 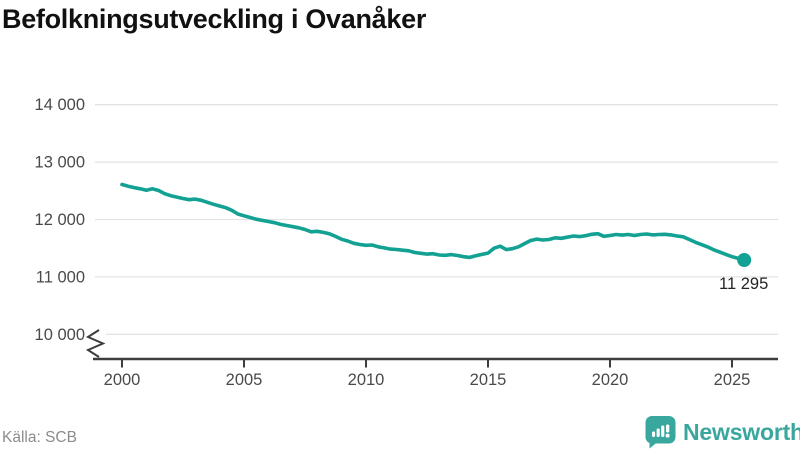 I want to click on source-note: Källa: SCB, so click(x=39, y=437).